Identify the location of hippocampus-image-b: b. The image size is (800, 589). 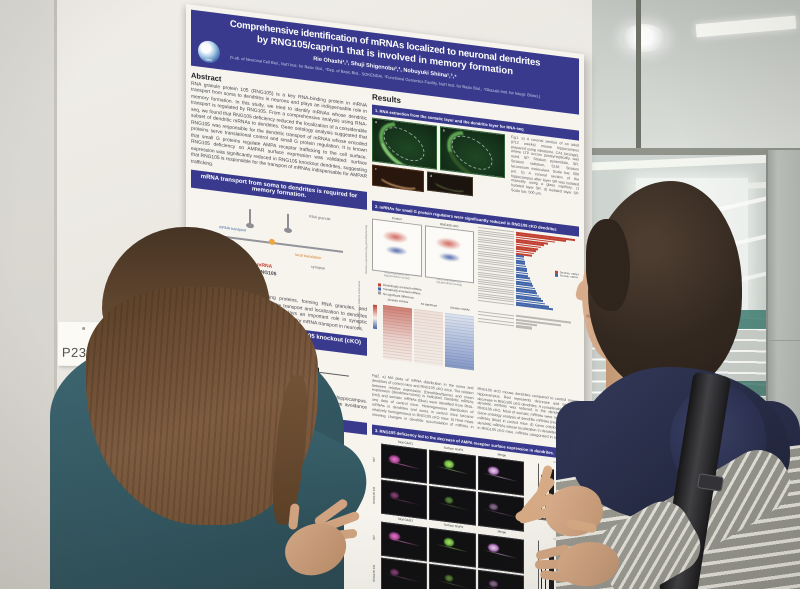
(472, 152).